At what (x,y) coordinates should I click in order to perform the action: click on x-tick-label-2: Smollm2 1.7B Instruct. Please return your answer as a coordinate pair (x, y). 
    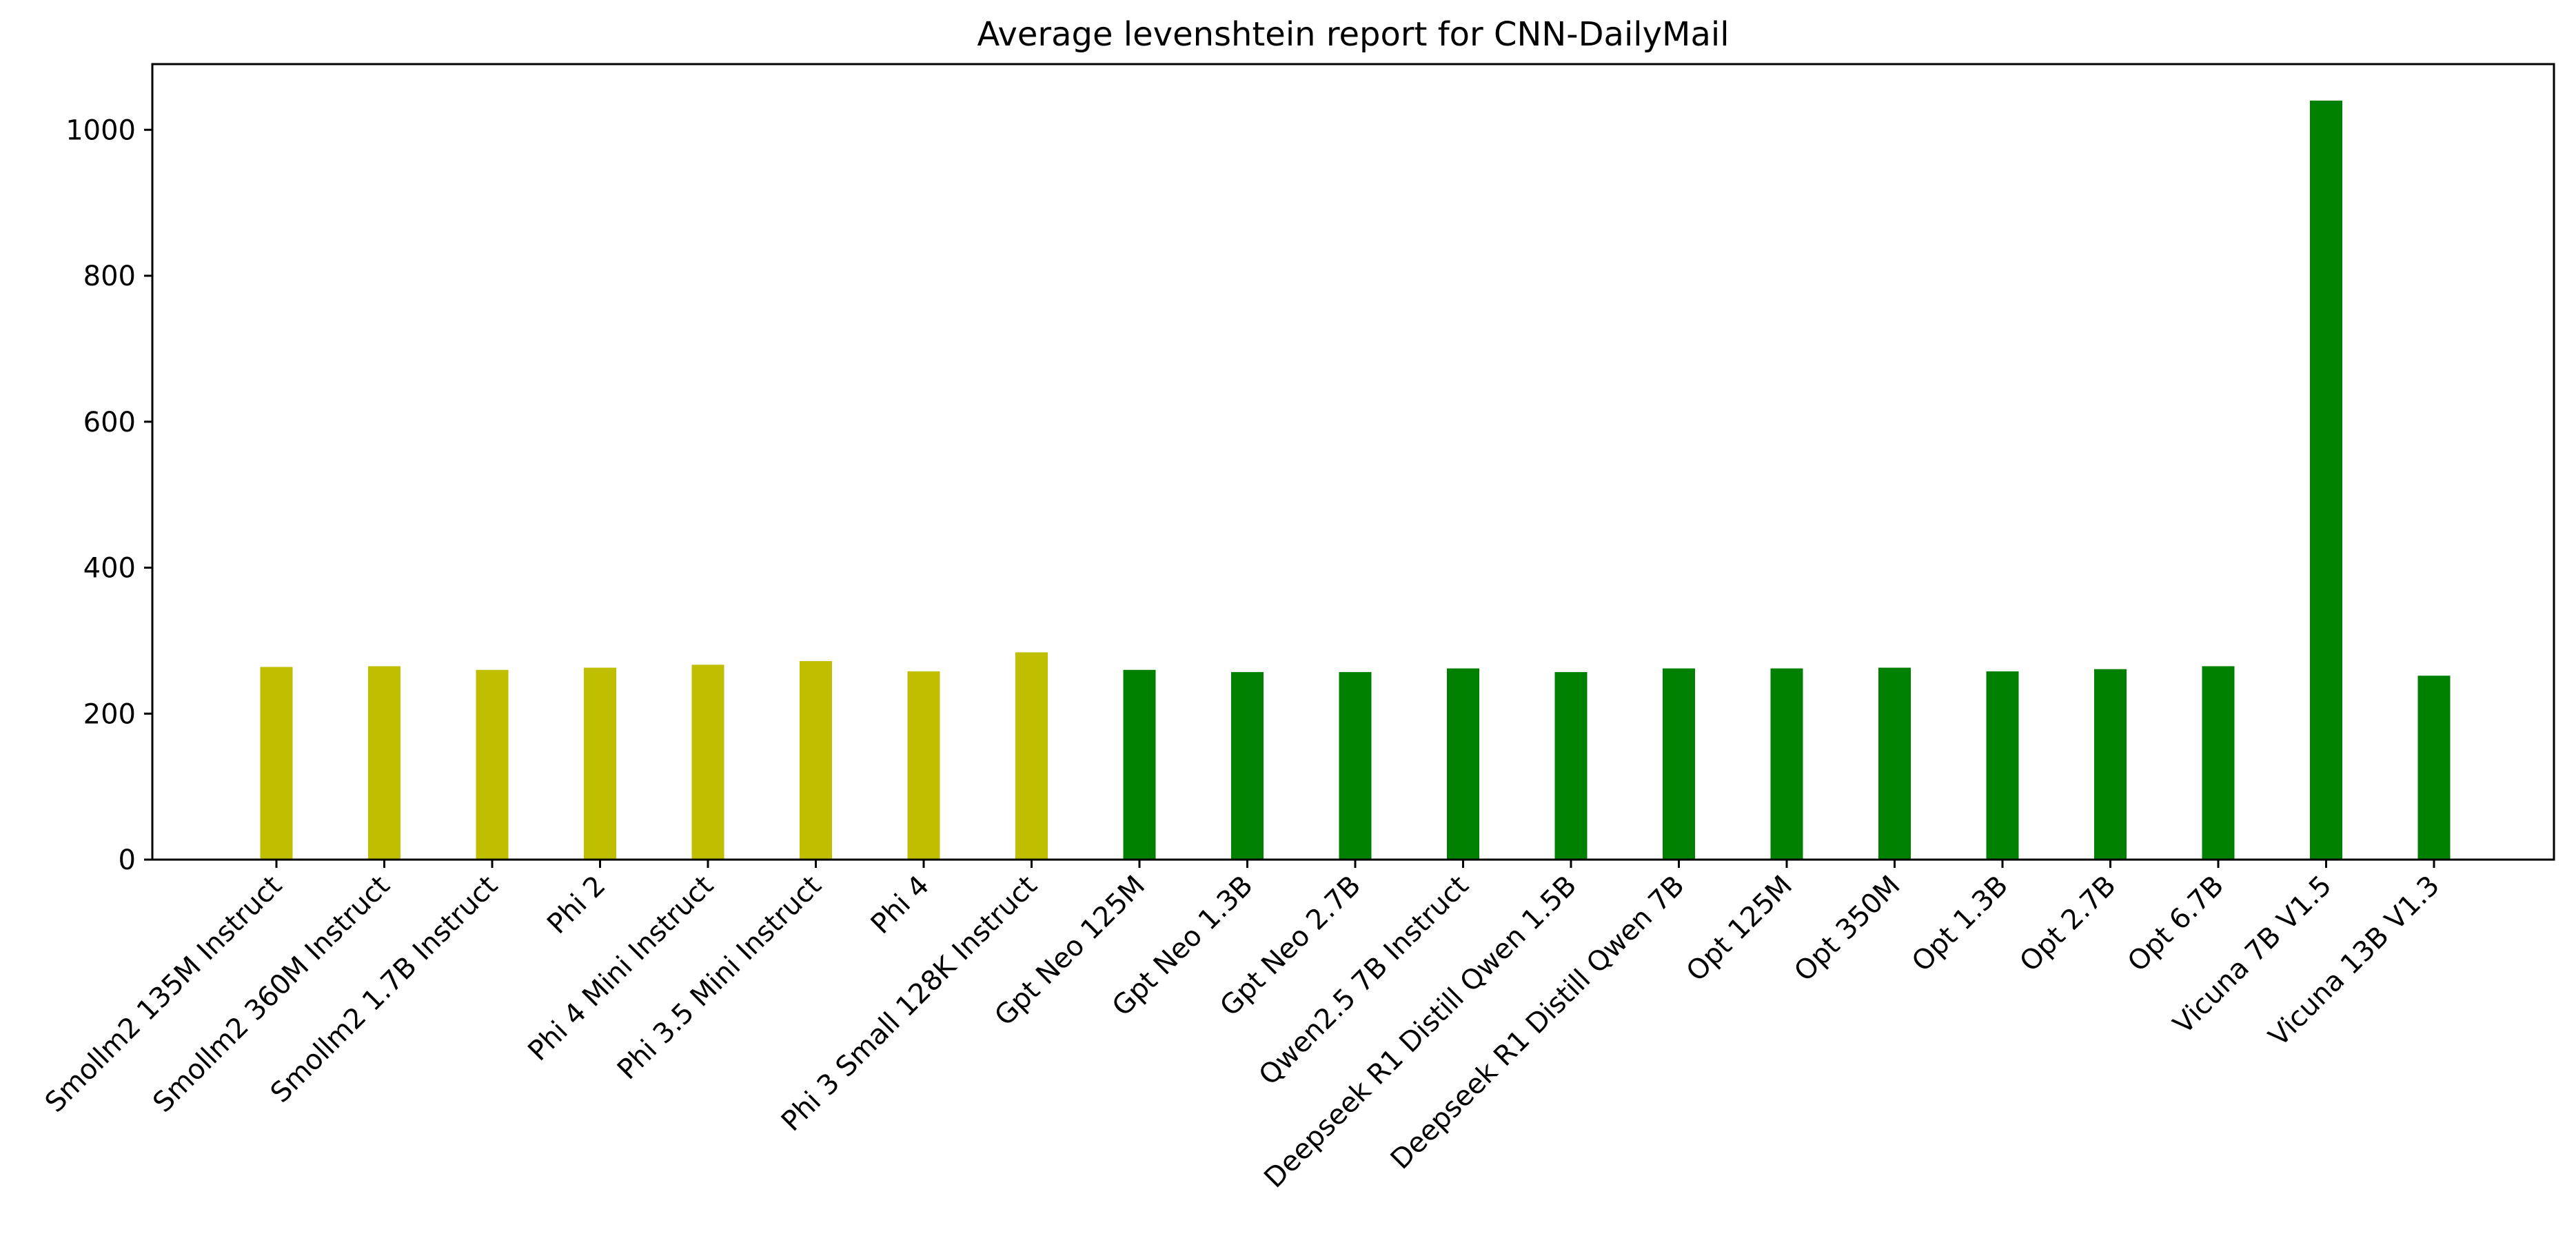
    Looking at the image, I should click on (384, 990).